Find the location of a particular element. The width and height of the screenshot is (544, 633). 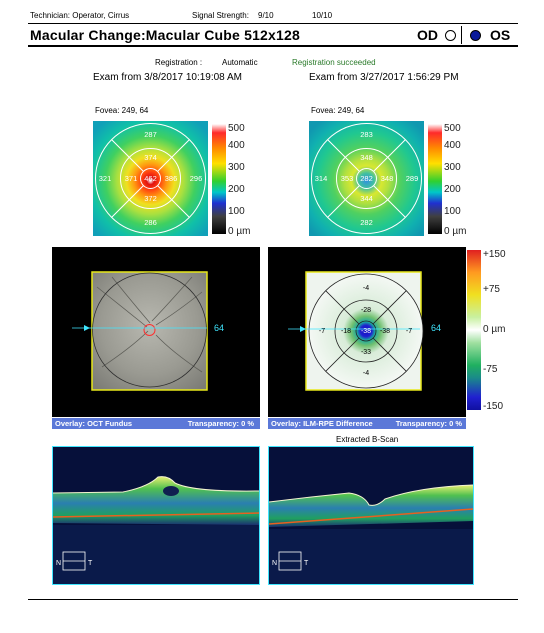

diff-outer-bottom-value: -4 is located at coordinates (366, 373).